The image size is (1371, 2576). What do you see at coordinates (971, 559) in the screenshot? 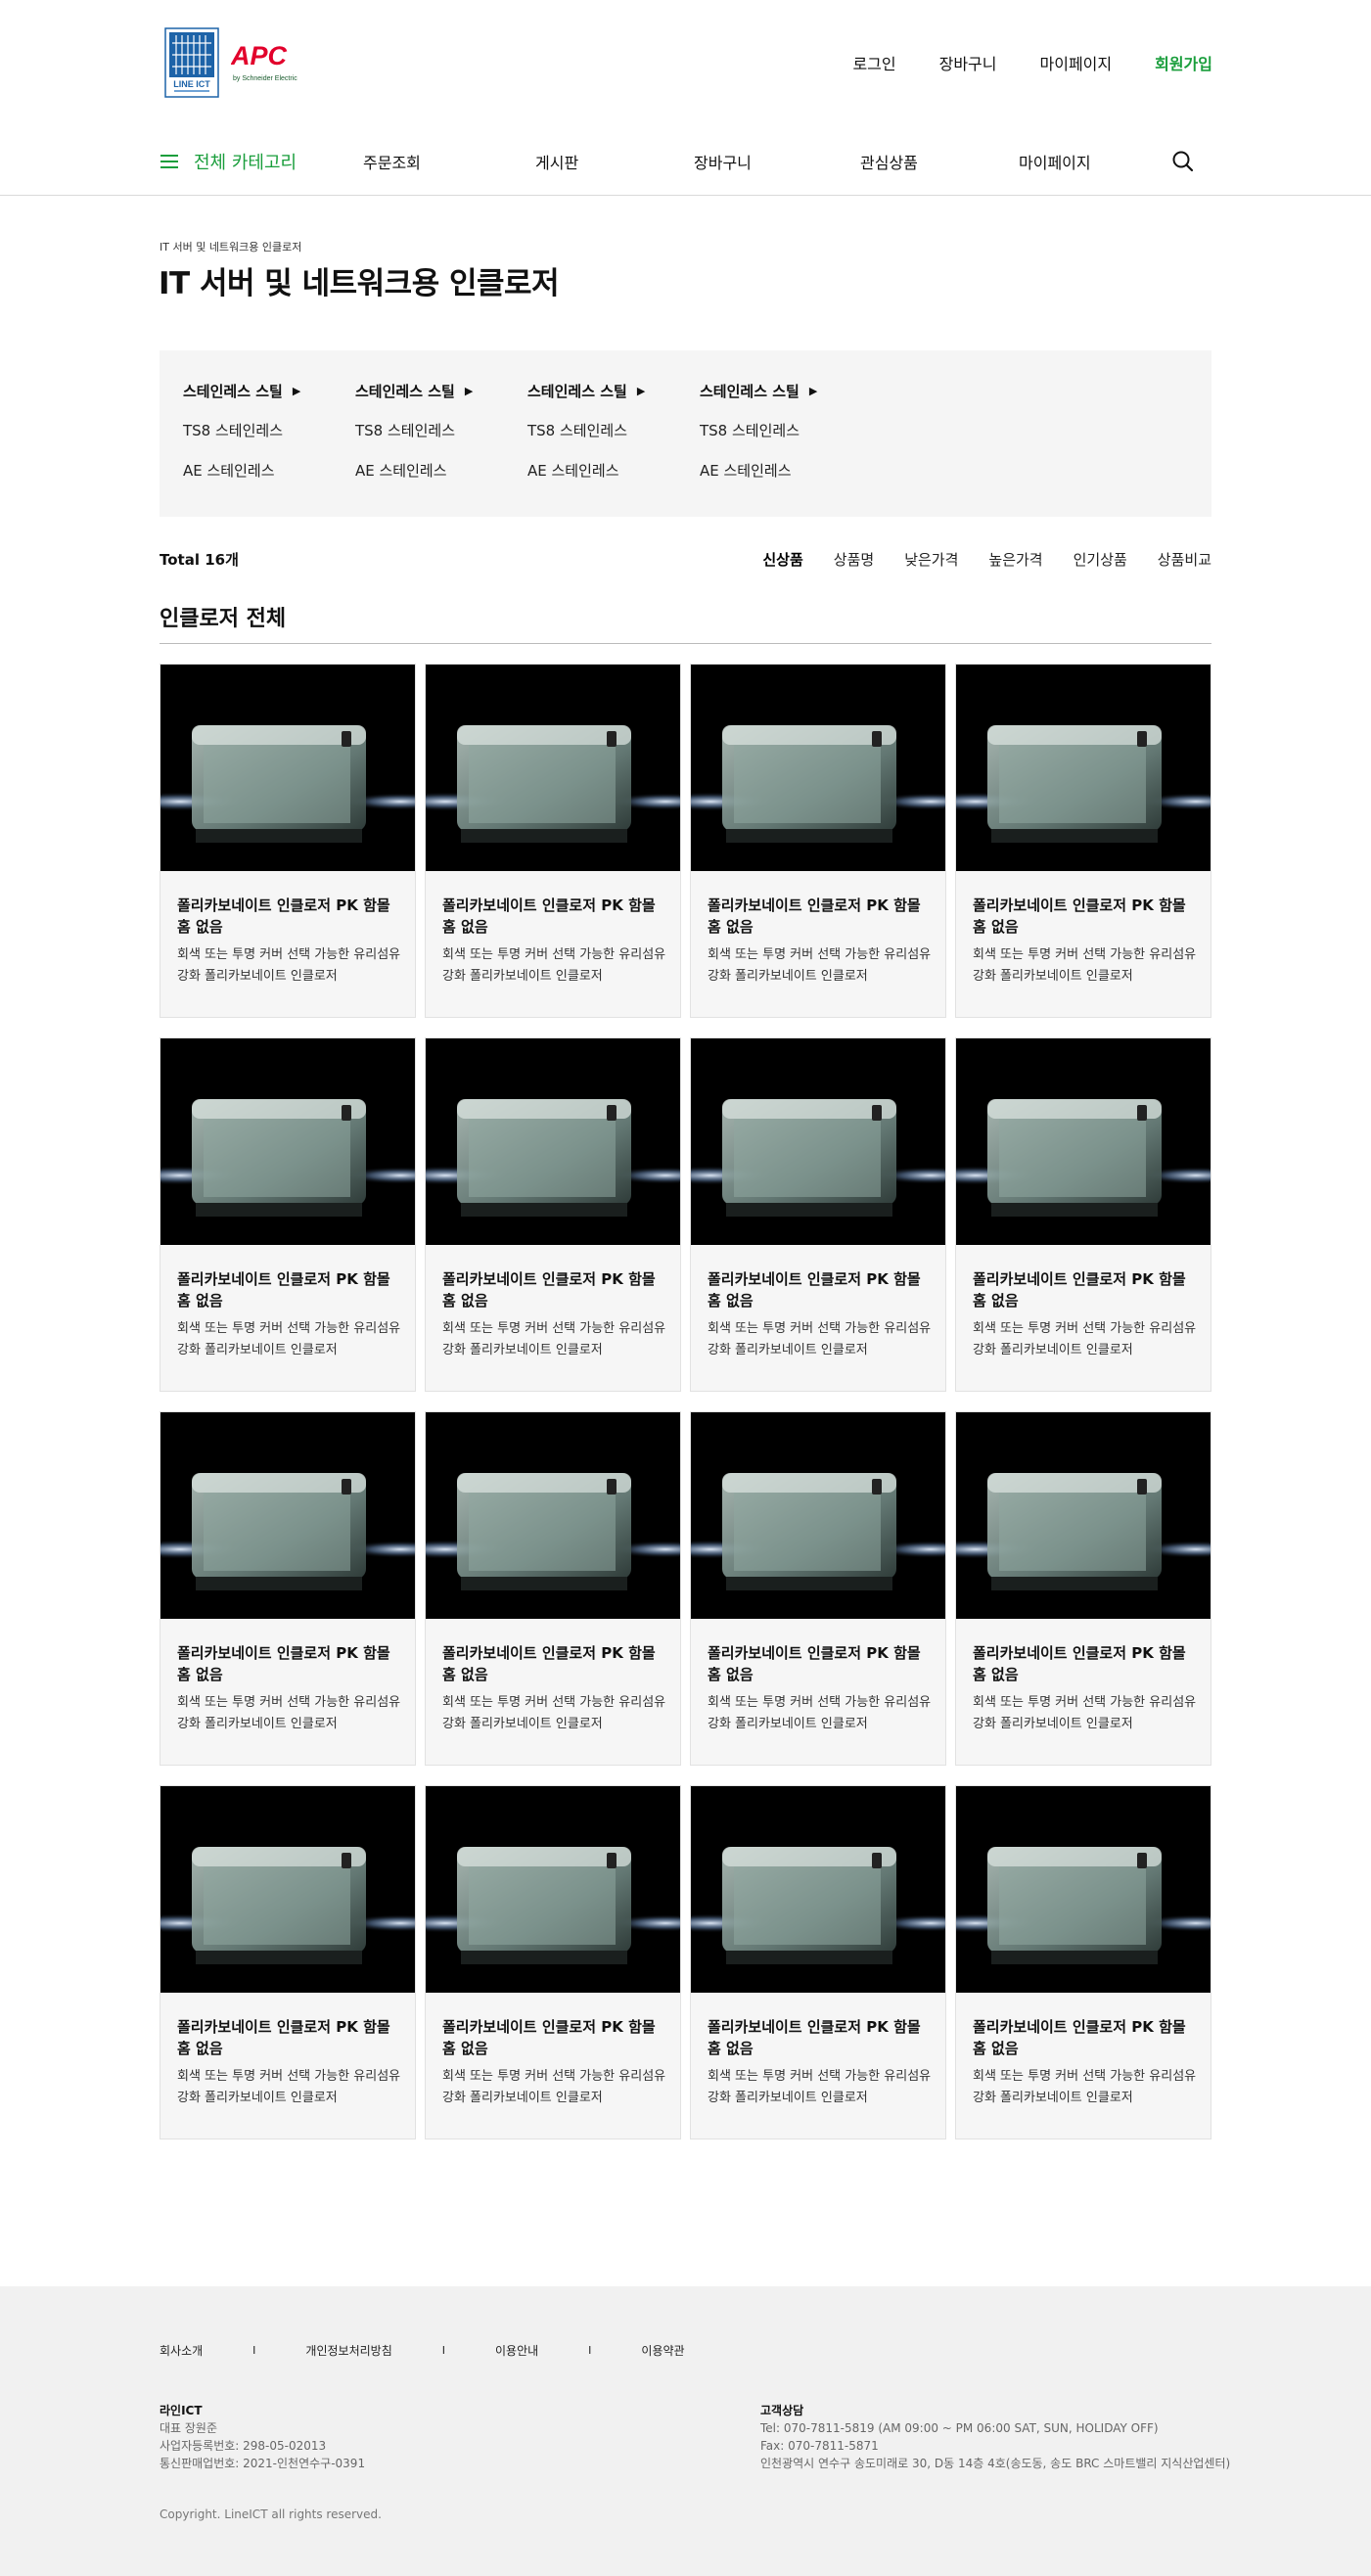
I see `sort-options: 신상품 상품명 낮은가격 높은가격 인기상품 상품비교` at bounding box center [971, 559].